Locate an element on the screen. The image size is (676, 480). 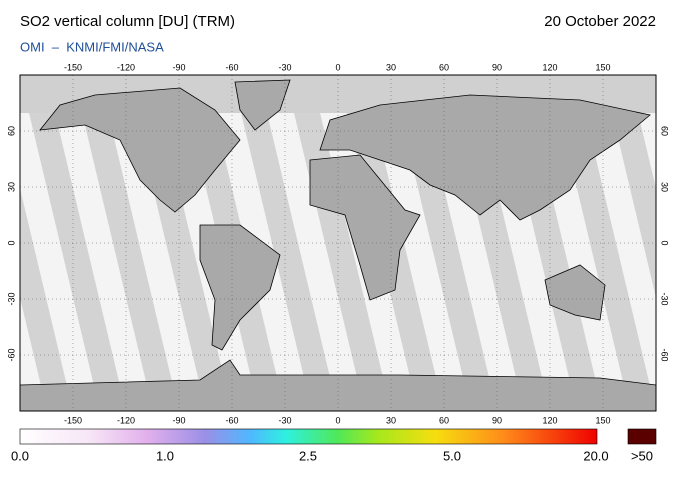
title: SO2 vertical column [DU] (TRM) is located at coordinates (127, 21).